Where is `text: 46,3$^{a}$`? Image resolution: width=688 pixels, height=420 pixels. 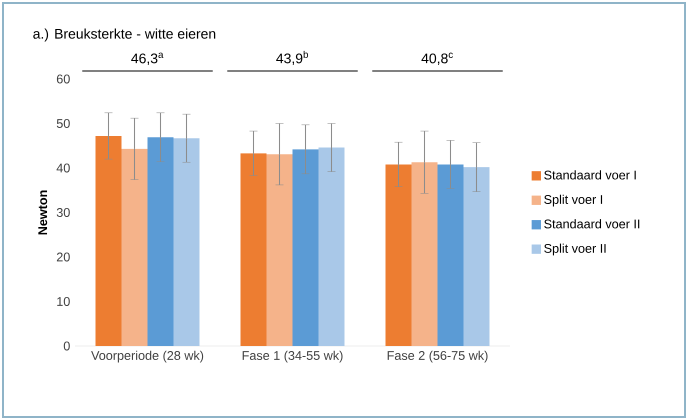
text: 46,3$^{a}$ is located at coordinates (147, 58).